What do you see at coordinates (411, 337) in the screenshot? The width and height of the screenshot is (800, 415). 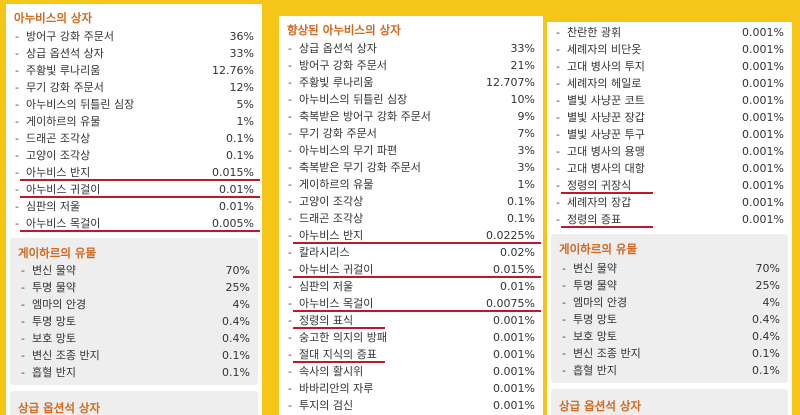 I see `list-item: 숭고한 의지의 방패0.001%` at bounding box center [411, 337].